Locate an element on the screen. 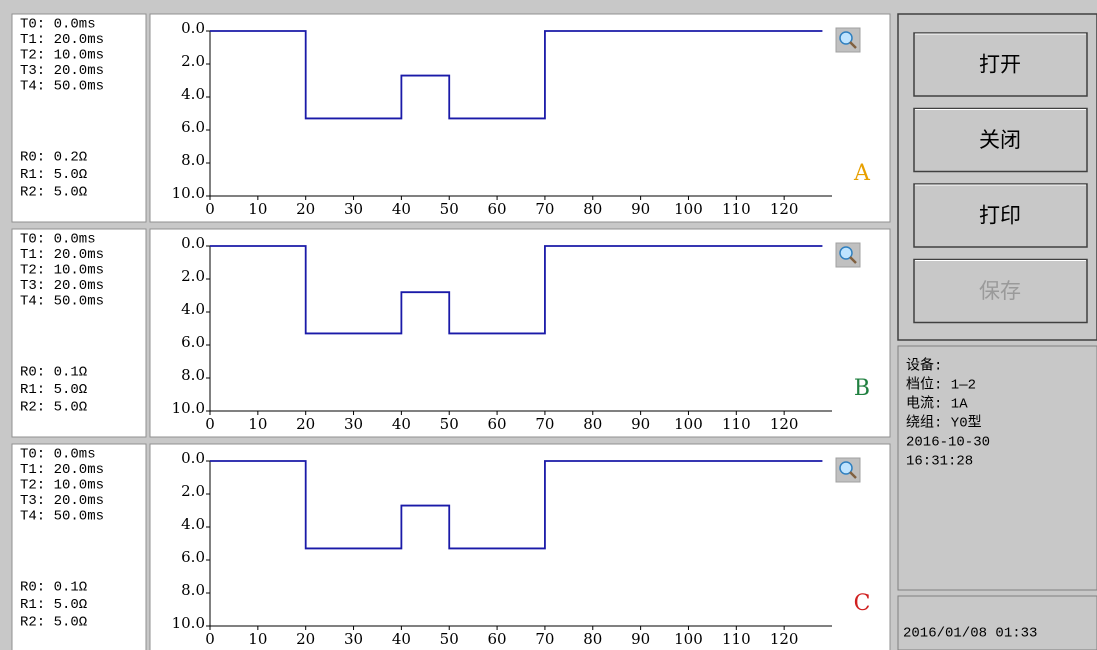 This screenshot has width=1097, height=650. info-text: 2016-10-30 is located at coordinates (948, 443).